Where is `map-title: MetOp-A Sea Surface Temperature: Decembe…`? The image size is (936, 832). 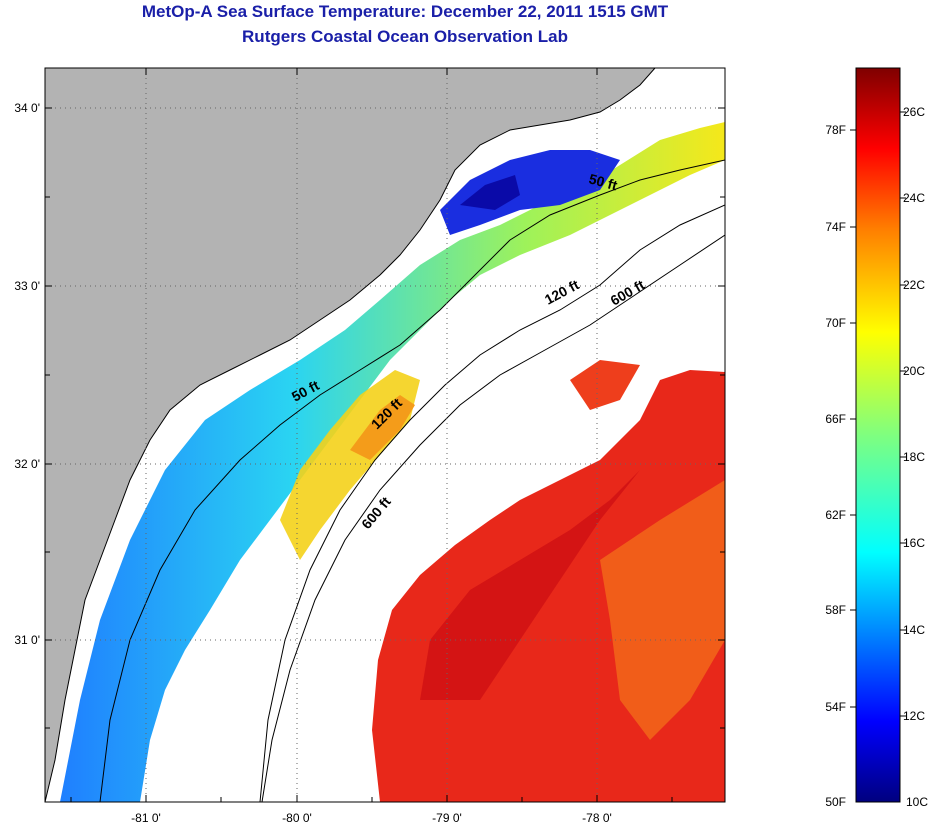 map-title: MetOp-A Sea Surface Temperature: Decembe… is located at coordinates (405, 11).